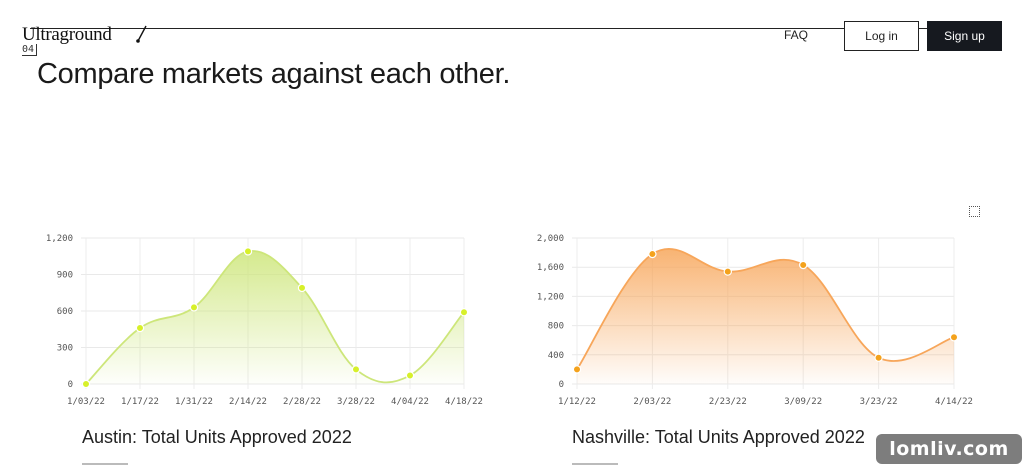 The height and width of the screenshot is (466, 1024). Describe the element at coordinates (516, 28) in the screenshot. I see `header-rule` at that location.